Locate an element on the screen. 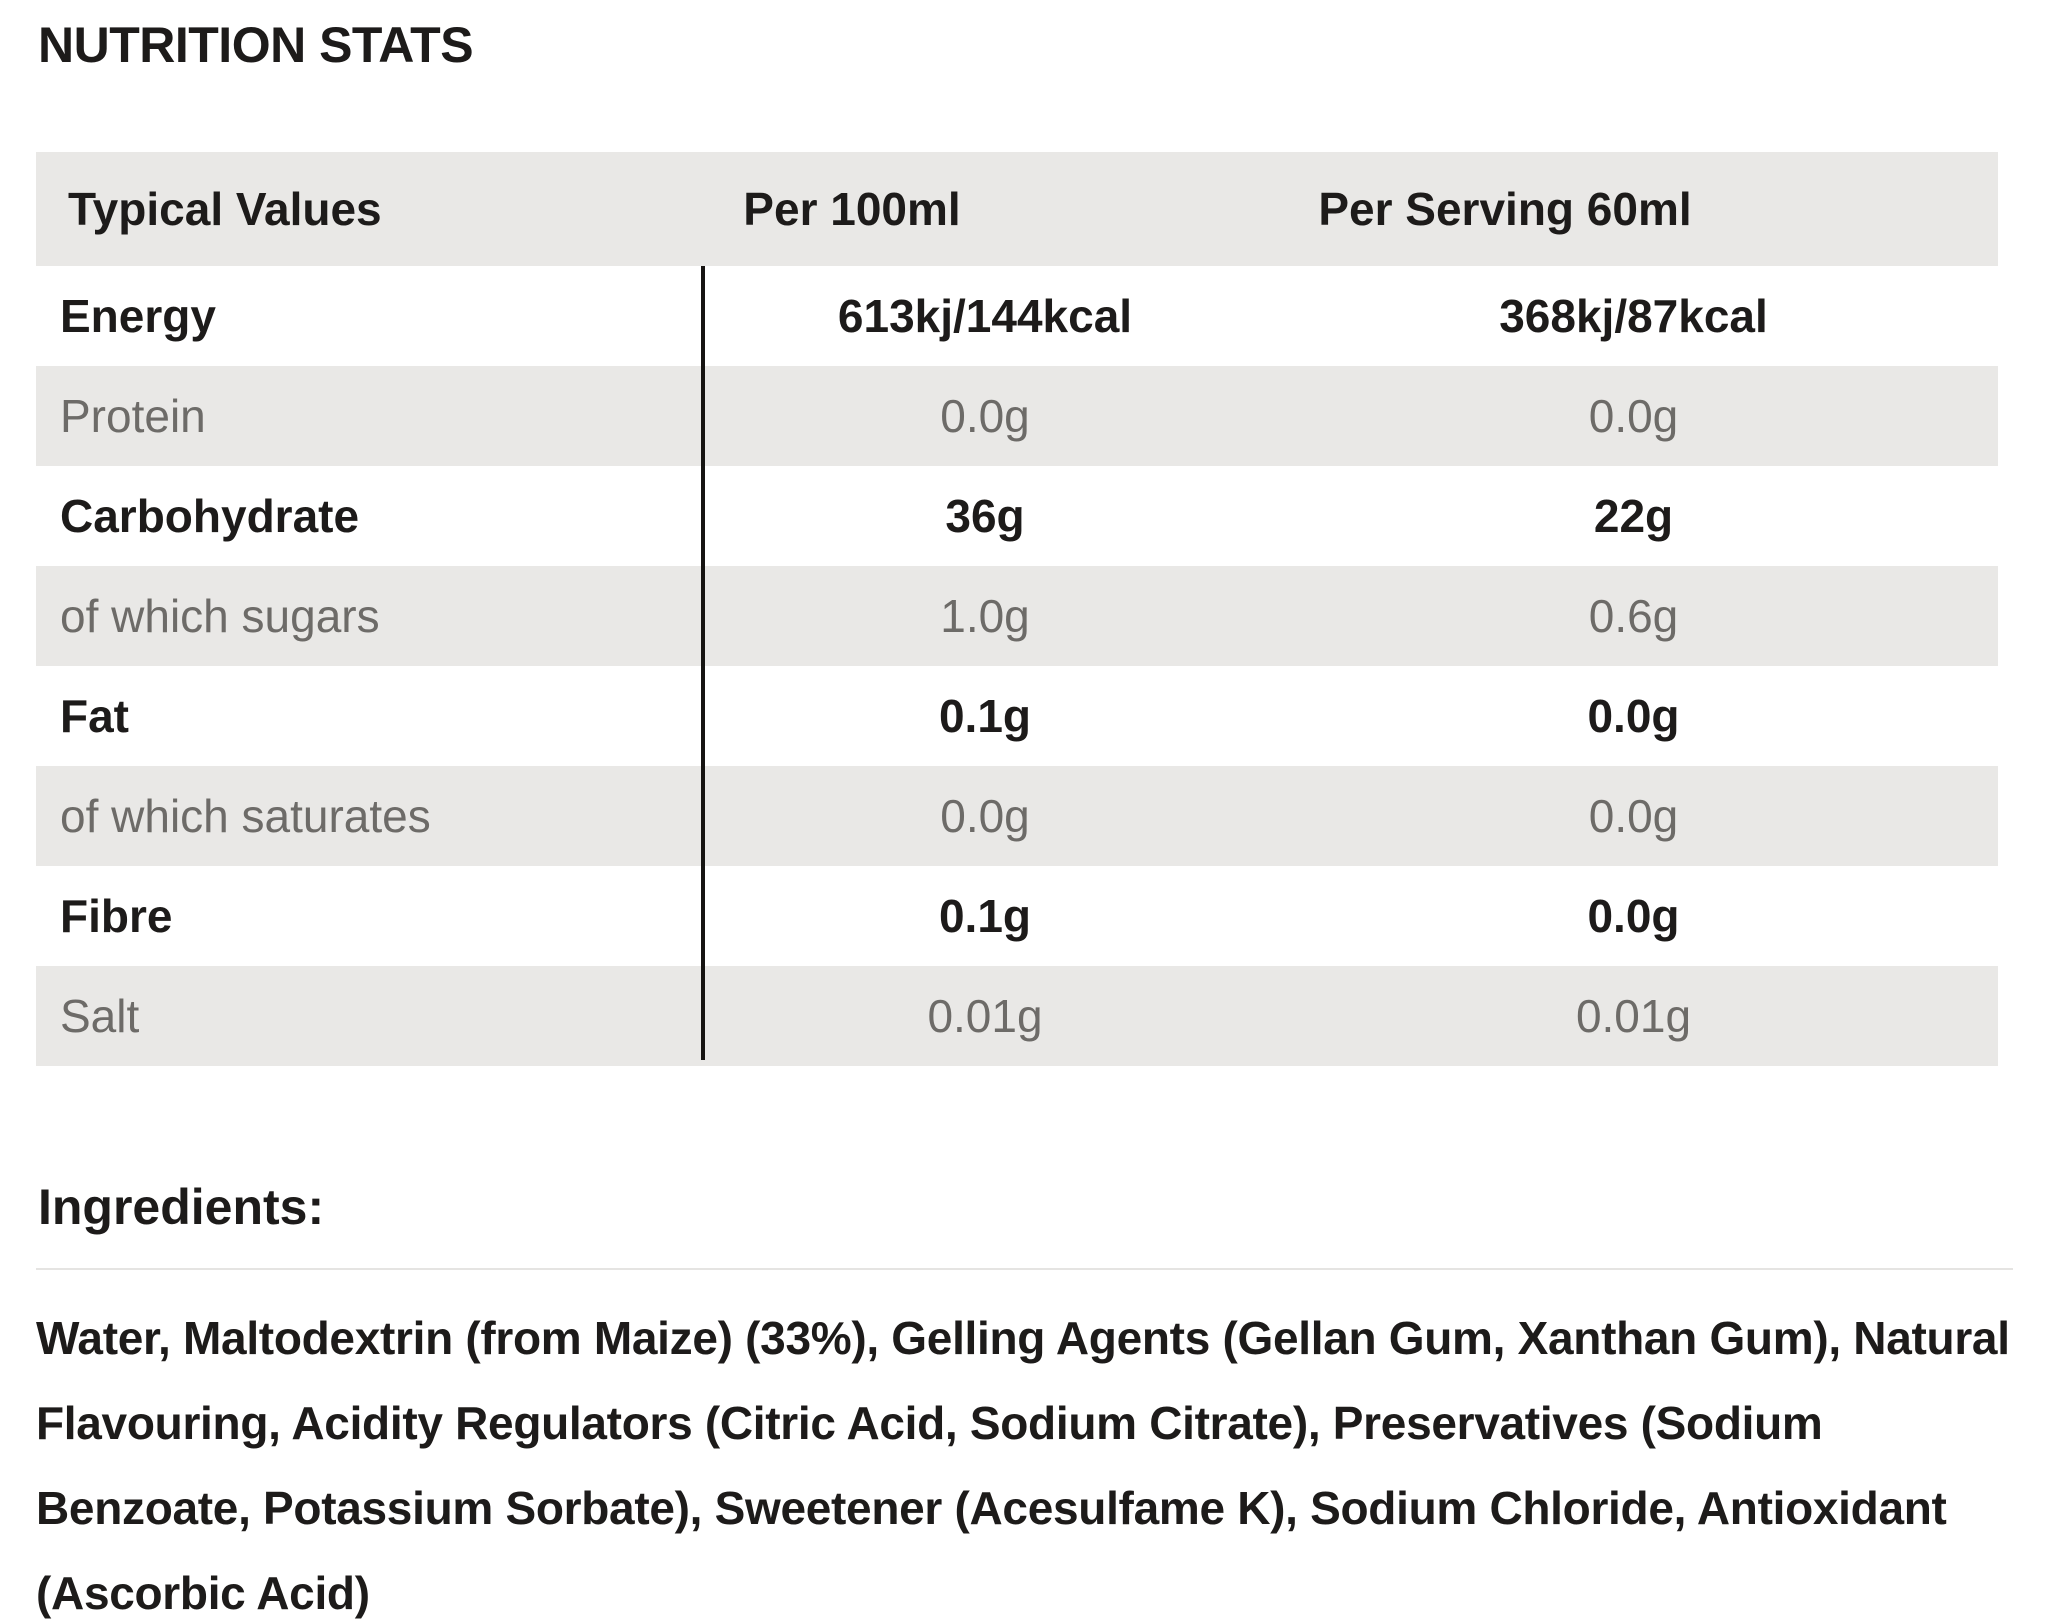 Image resolution: width=2048 pixels, height=1623 pixels. table-row-energy: Energy 613kj/144kcal 368kj/87kcal is located at coordinates (1017, 316).